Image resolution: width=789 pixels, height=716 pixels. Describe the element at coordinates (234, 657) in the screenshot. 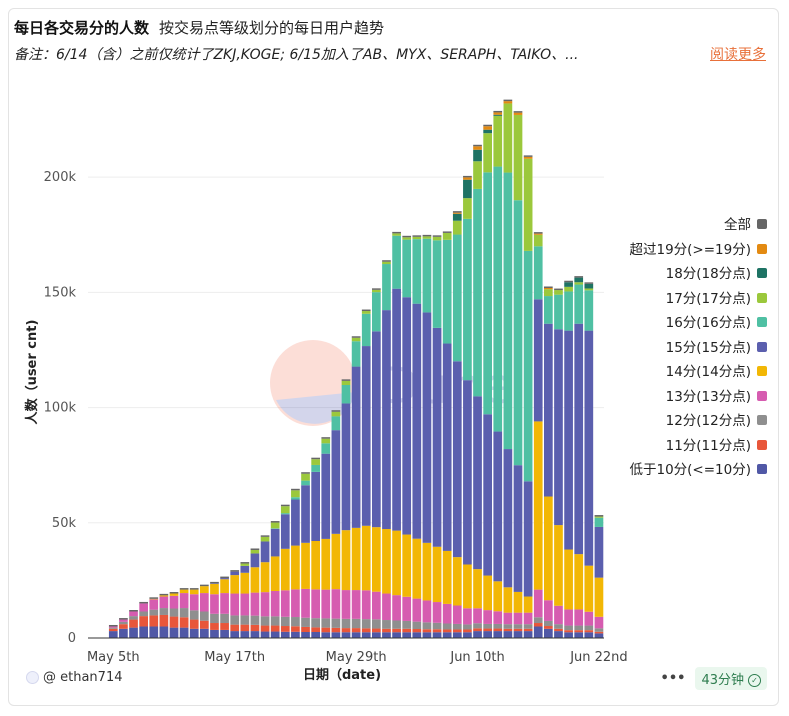

I see `x-tick-label: May 17th` at that location.